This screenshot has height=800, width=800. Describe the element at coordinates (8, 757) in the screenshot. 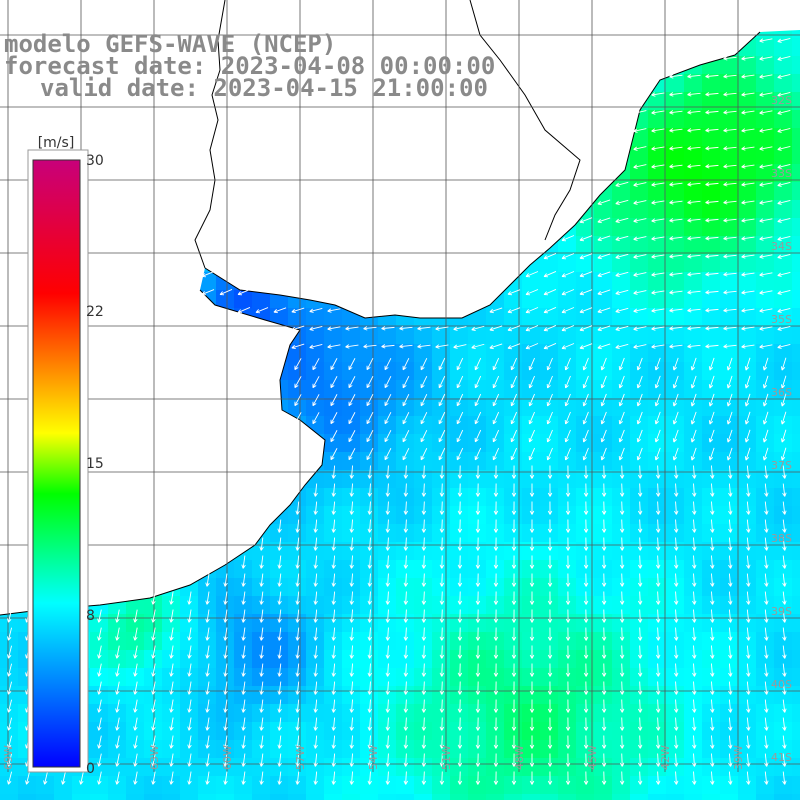

I see `lon-label: 69W` at that location.